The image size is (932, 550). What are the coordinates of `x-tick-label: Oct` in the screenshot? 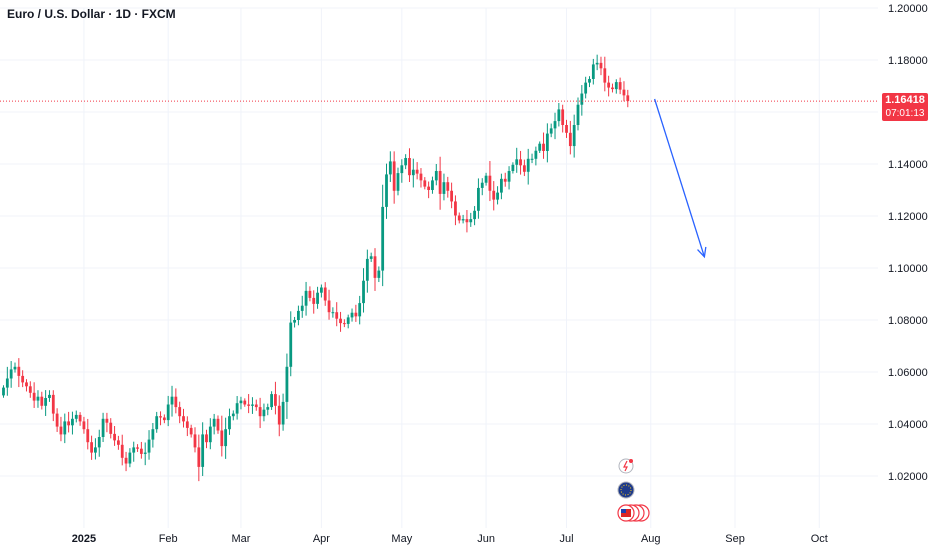 It's located at (819, 539).